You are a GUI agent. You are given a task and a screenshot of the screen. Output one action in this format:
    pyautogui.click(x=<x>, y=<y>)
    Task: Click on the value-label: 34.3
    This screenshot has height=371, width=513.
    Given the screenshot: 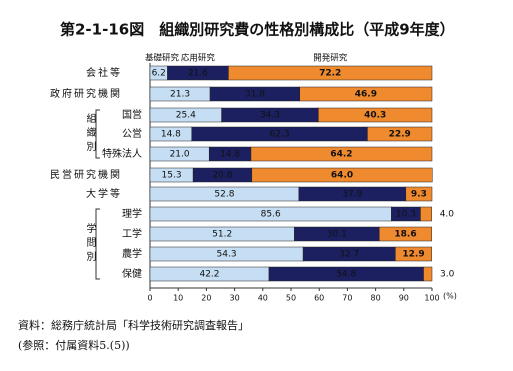 What is the action you would take?
    pyautogui.click(x=270, y=116)
    